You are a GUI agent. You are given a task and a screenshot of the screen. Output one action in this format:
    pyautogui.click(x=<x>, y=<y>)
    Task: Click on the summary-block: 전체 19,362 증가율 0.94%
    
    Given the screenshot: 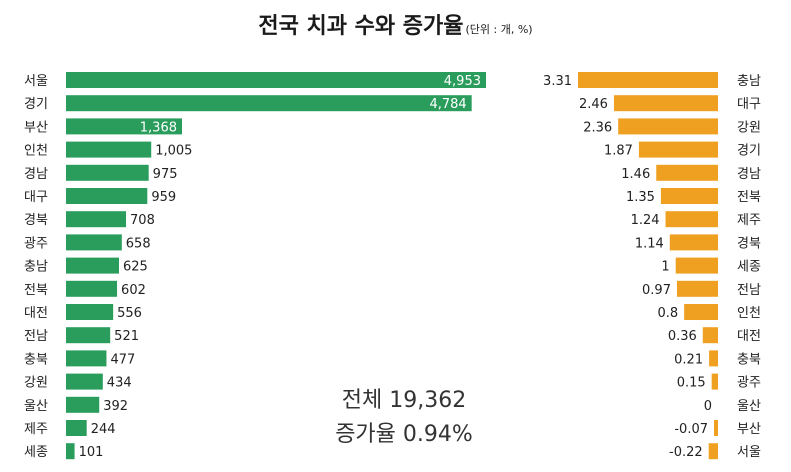 What is the action you would take?
    pyautogui.click(x=404, y=418)
    